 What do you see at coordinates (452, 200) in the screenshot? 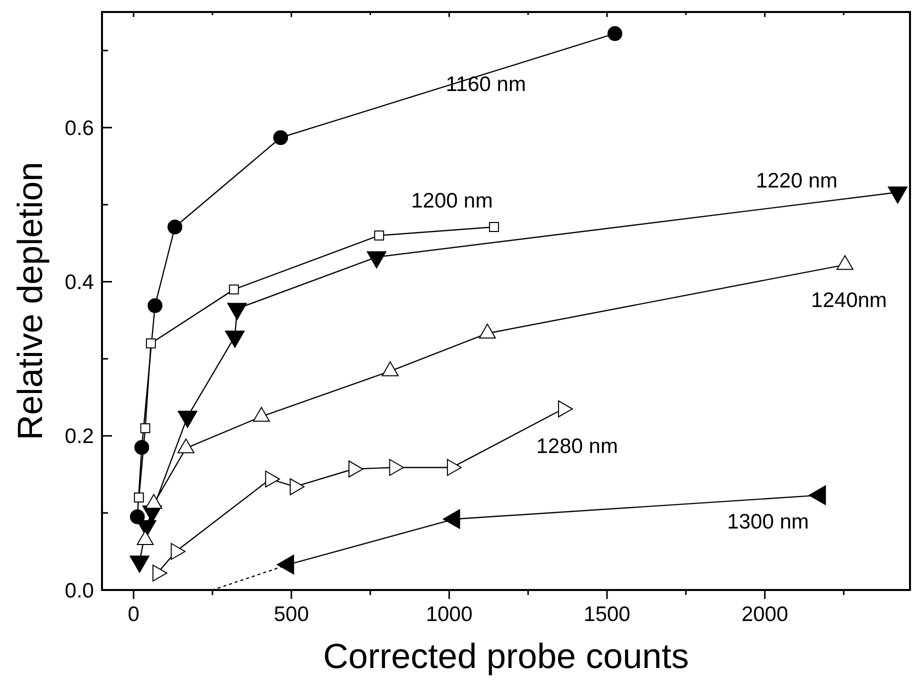
I see `series-label: 1200 nm` at bounding box center [452, 200].